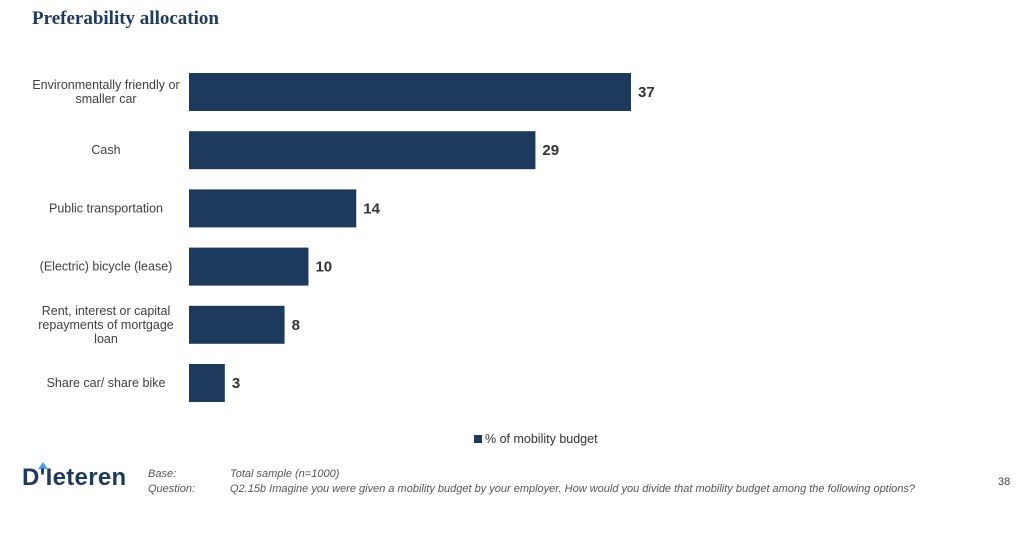  What do you see at coordinates (172, 489) in the screenshot?
I see `question-key: Question:` at bounding box center [172, 489].